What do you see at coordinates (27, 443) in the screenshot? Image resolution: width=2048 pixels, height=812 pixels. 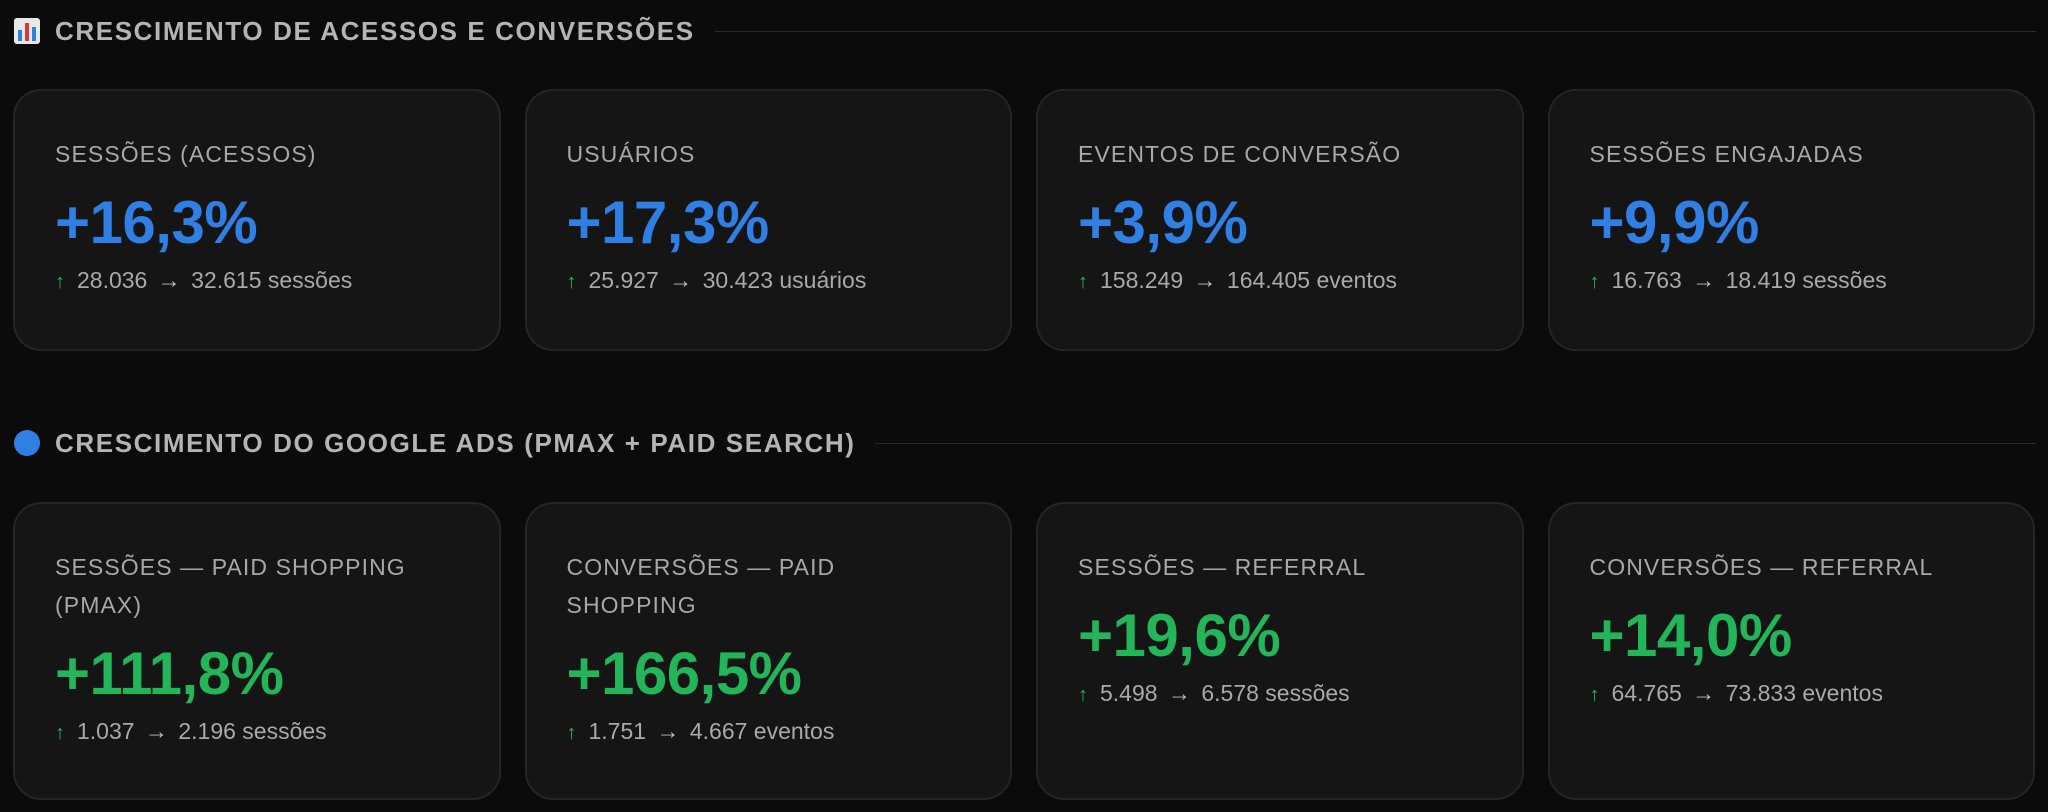 I see `blue-circle-icon` at bounding box center [27, 443].